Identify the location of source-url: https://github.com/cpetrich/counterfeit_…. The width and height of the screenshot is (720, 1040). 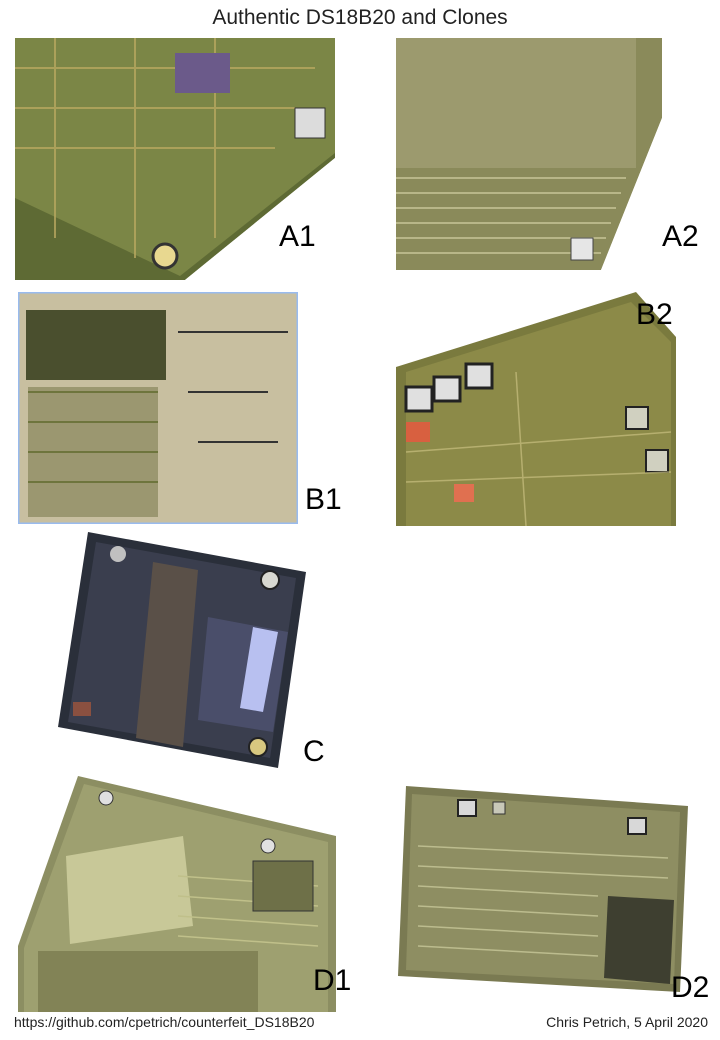
(164, 1022).